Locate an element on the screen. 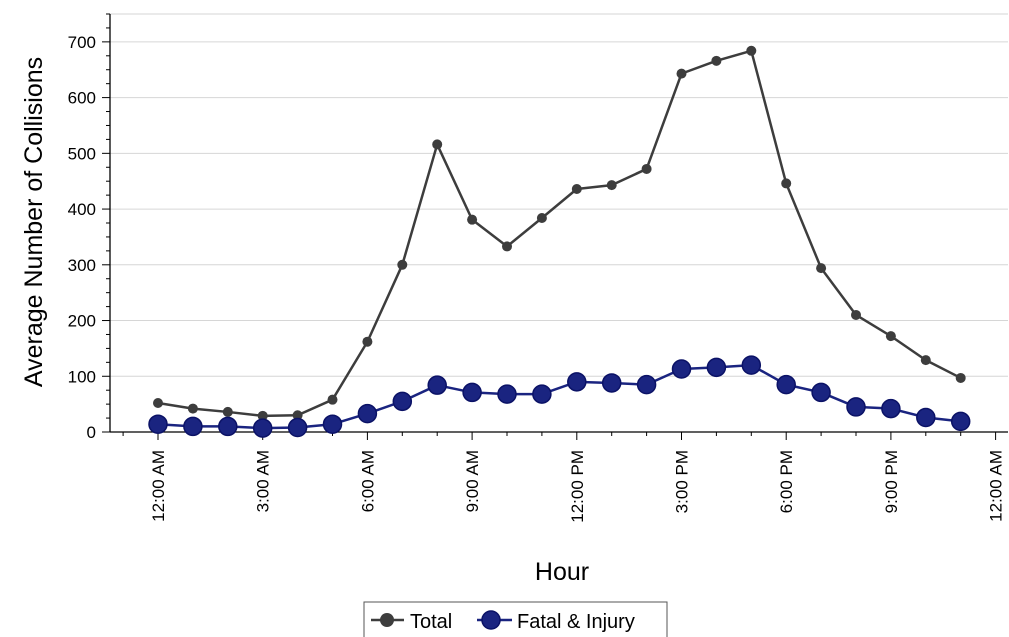 The image size is (1009, 637). y-axis-title: Average Number of Collisions is located at coordinates (34, 222).